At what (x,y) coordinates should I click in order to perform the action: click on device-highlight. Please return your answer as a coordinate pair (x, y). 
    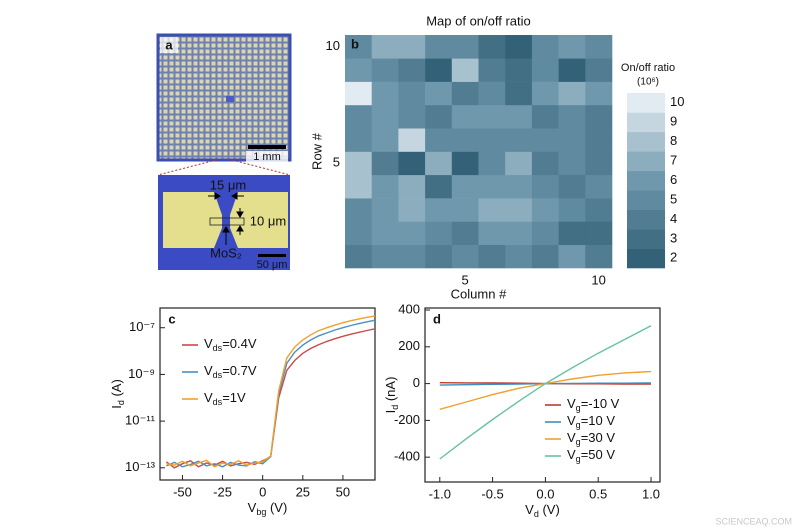
    Looking at the image, I should click on (230, 99).